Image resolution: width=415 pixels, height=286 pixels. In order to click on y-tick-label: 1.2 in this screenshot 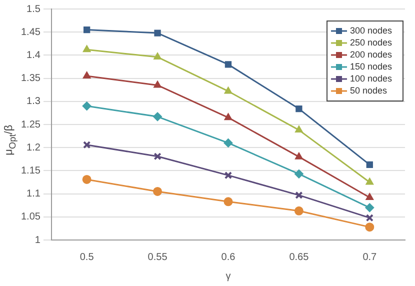, I will do `click(33, 148)`.